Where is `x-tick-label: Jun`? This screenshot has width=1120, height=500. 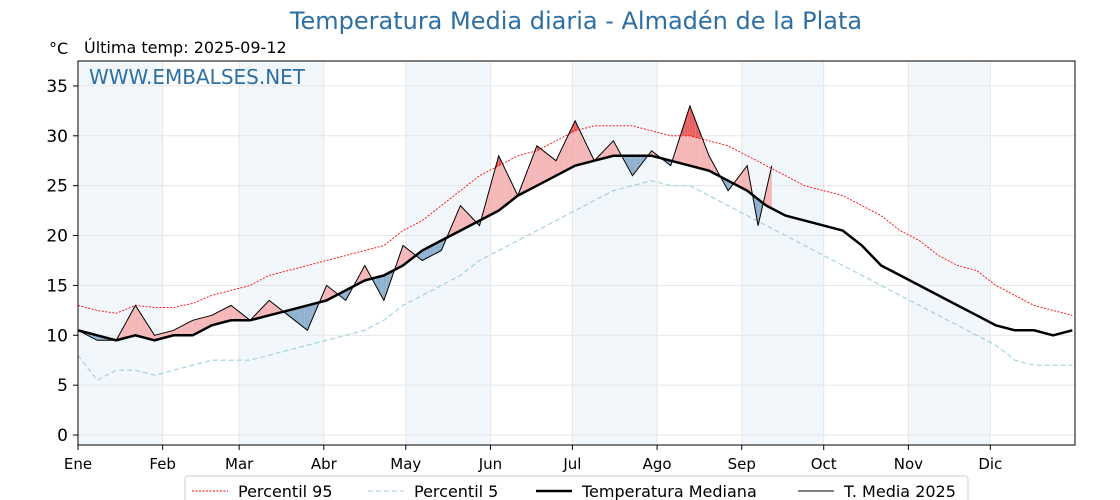
x-tick-label: Jun is located at coordinates (490, 464).